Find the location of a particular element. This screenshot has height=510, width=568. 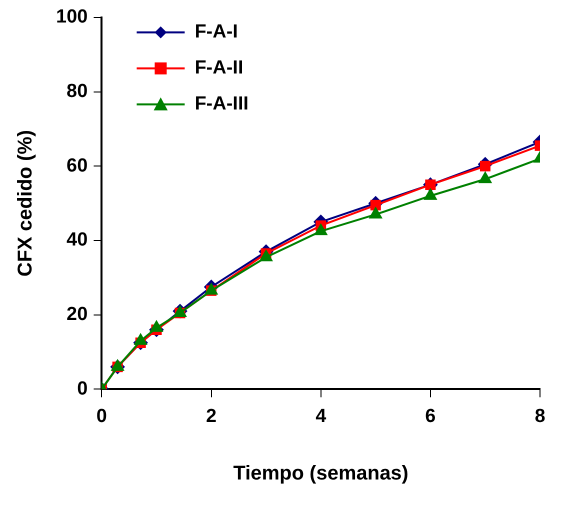

legend-label: F-A-I is located at coordinates (216, 32).